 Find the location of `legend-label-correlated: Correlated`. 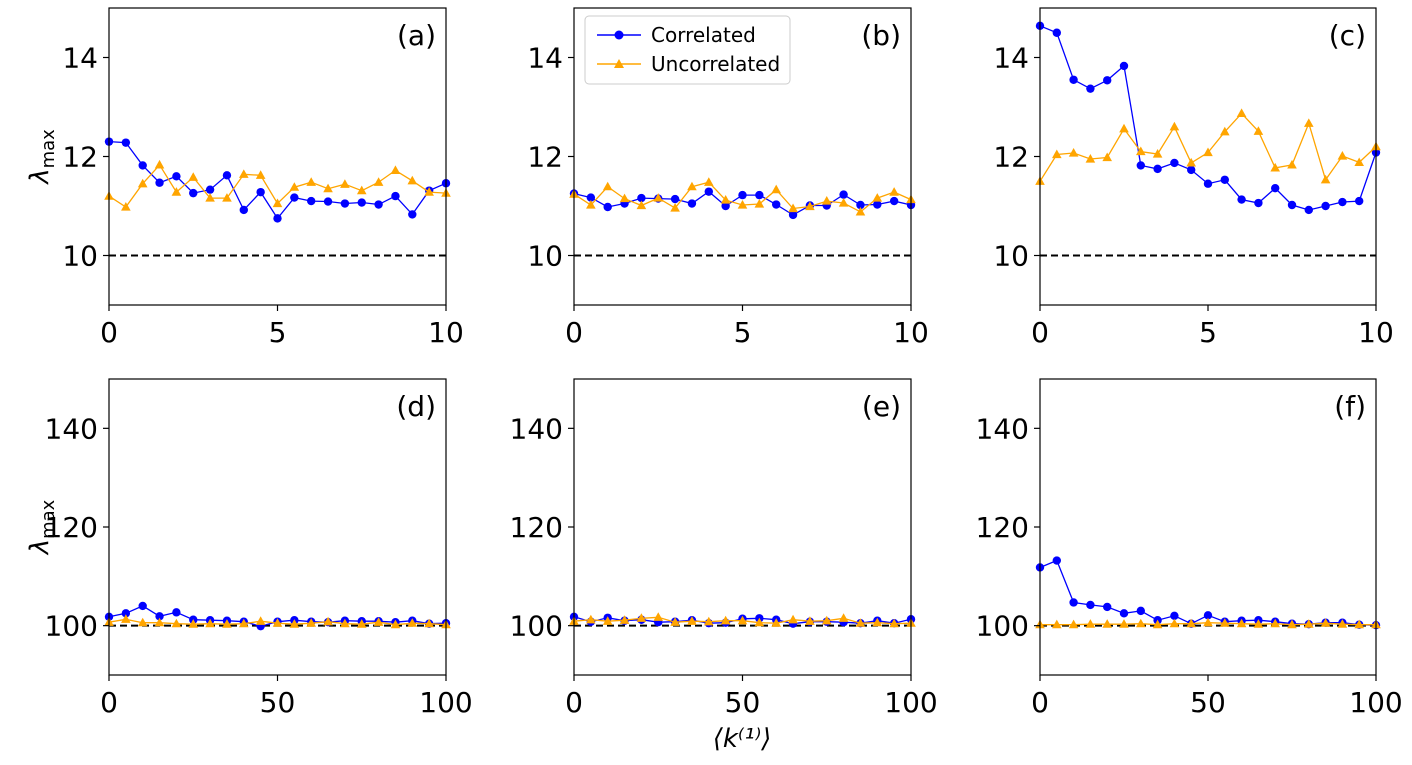

legend-label-correlated: Correlated is located at coordinates (703, 35).